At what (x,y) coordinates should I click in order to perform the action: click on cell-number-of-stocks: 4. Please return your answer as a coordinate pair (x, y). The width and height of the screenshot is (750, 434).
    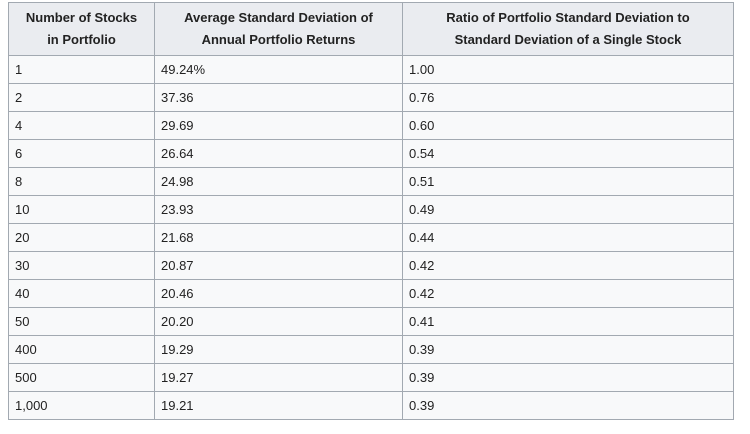
    Looking at the image, I should click on (81, 125).